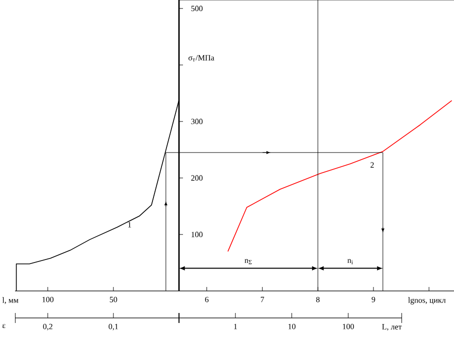  What do you see at coordinates (197, 9) in the screenshot?
I see `y-tick-label: 500` at bounding box center [197, 9].